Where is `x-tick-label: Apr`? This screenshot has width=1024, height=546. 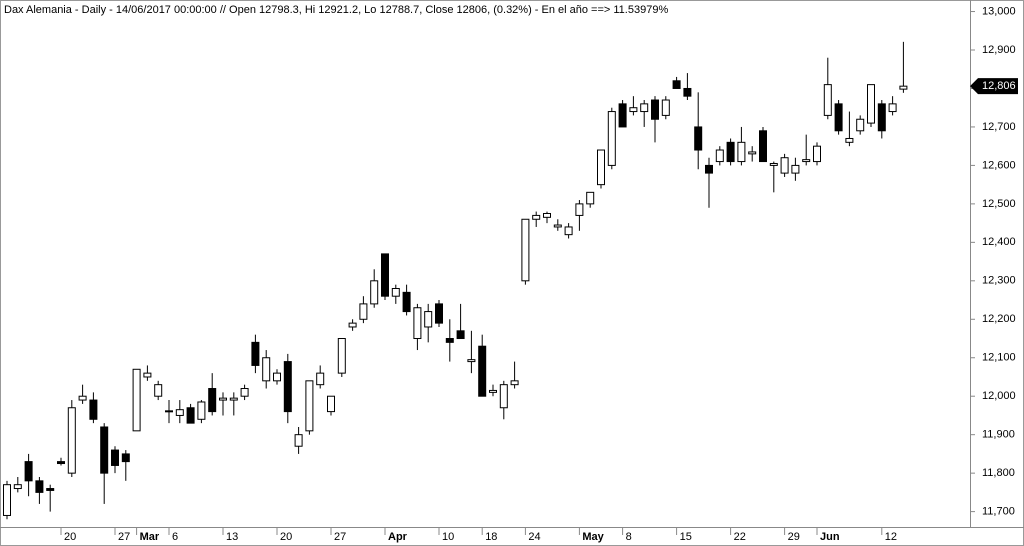 x-tick-label: Apr is located at coordinates (398, 537).